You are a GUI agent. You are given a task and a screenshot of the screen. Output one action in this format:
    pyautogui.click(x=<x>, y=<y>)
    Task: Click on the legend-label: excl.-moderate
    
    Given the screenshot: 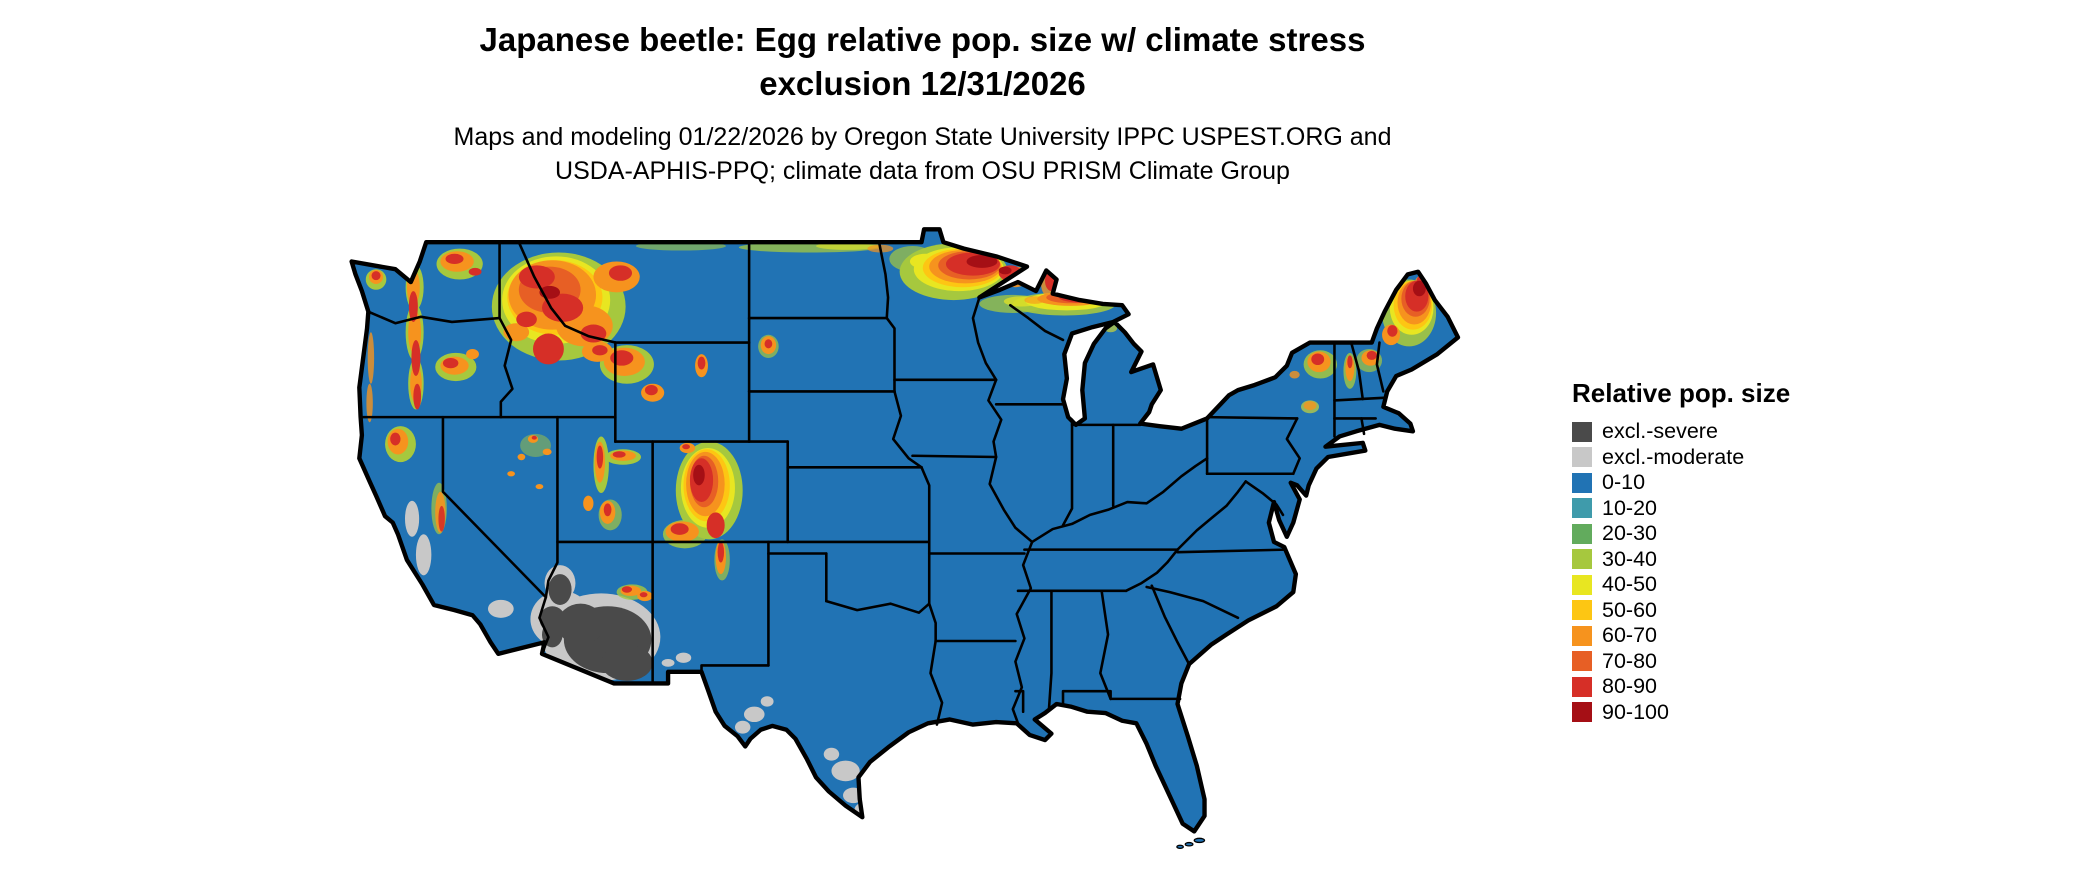 What is the action you would take?
    pyautogui.click(x=1673, y=456)
    